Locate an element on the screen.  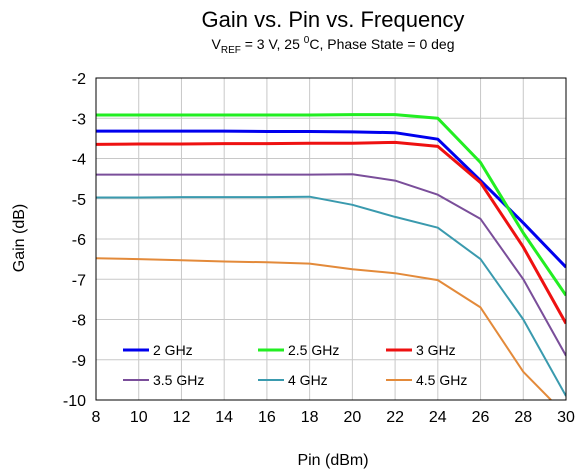
legend-label: 2 GHz is located at coordinates (173, 350).